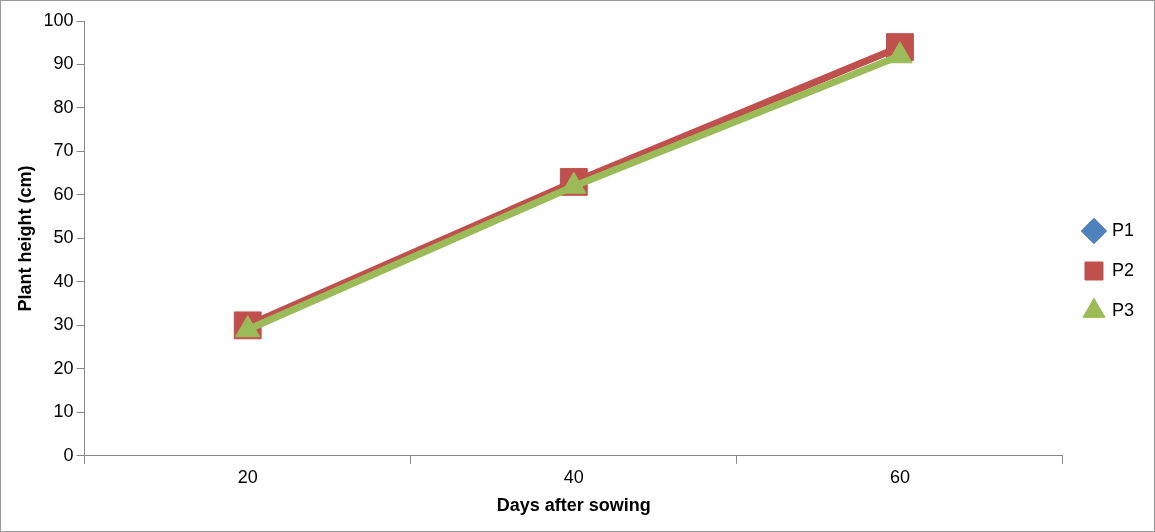  What do you see at coordinates (1123, 309) in the screenshot?
I see `legend-label: P3` at bounding box center [1123, 309].